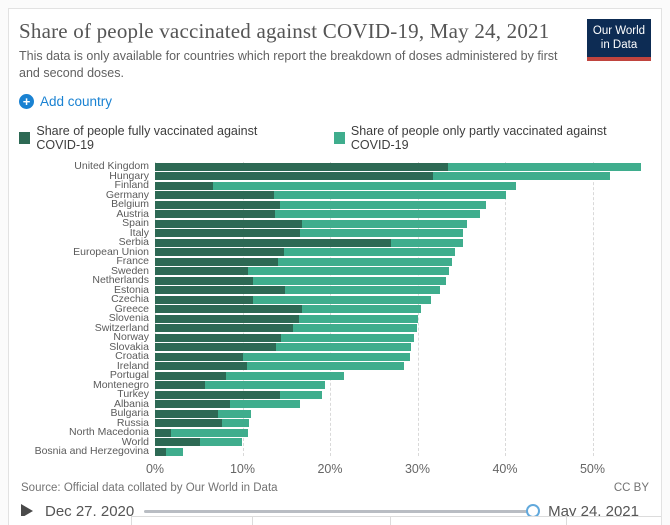 The height and width of the screenshot is (525, 670). Describe the element at coordinates (631, 488) in the screenshot. I see `license-link: CC BY` at that location.